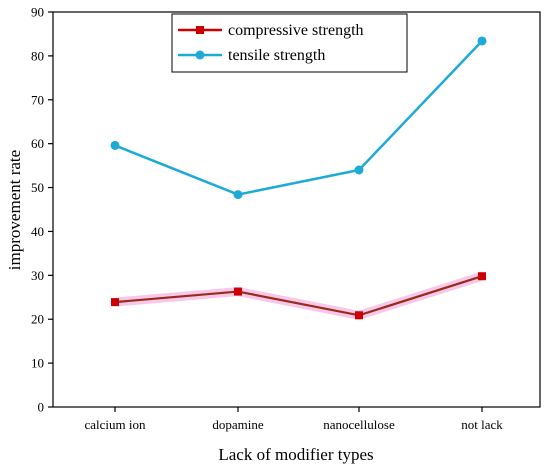 The height and width of the screenshot is (470, 550). I want to click on y-tick-label: 10, so click(37, 363).